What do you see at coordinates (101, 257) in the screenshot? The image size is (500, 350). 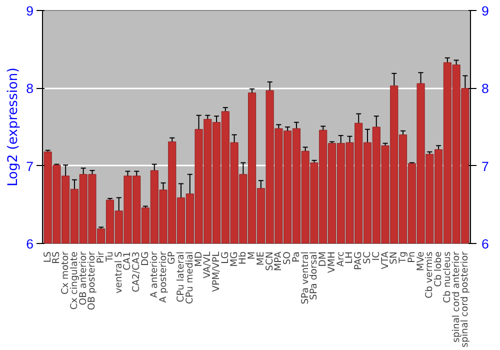 I see `x-tick-label: Pir` at bounding box center [101, 257].